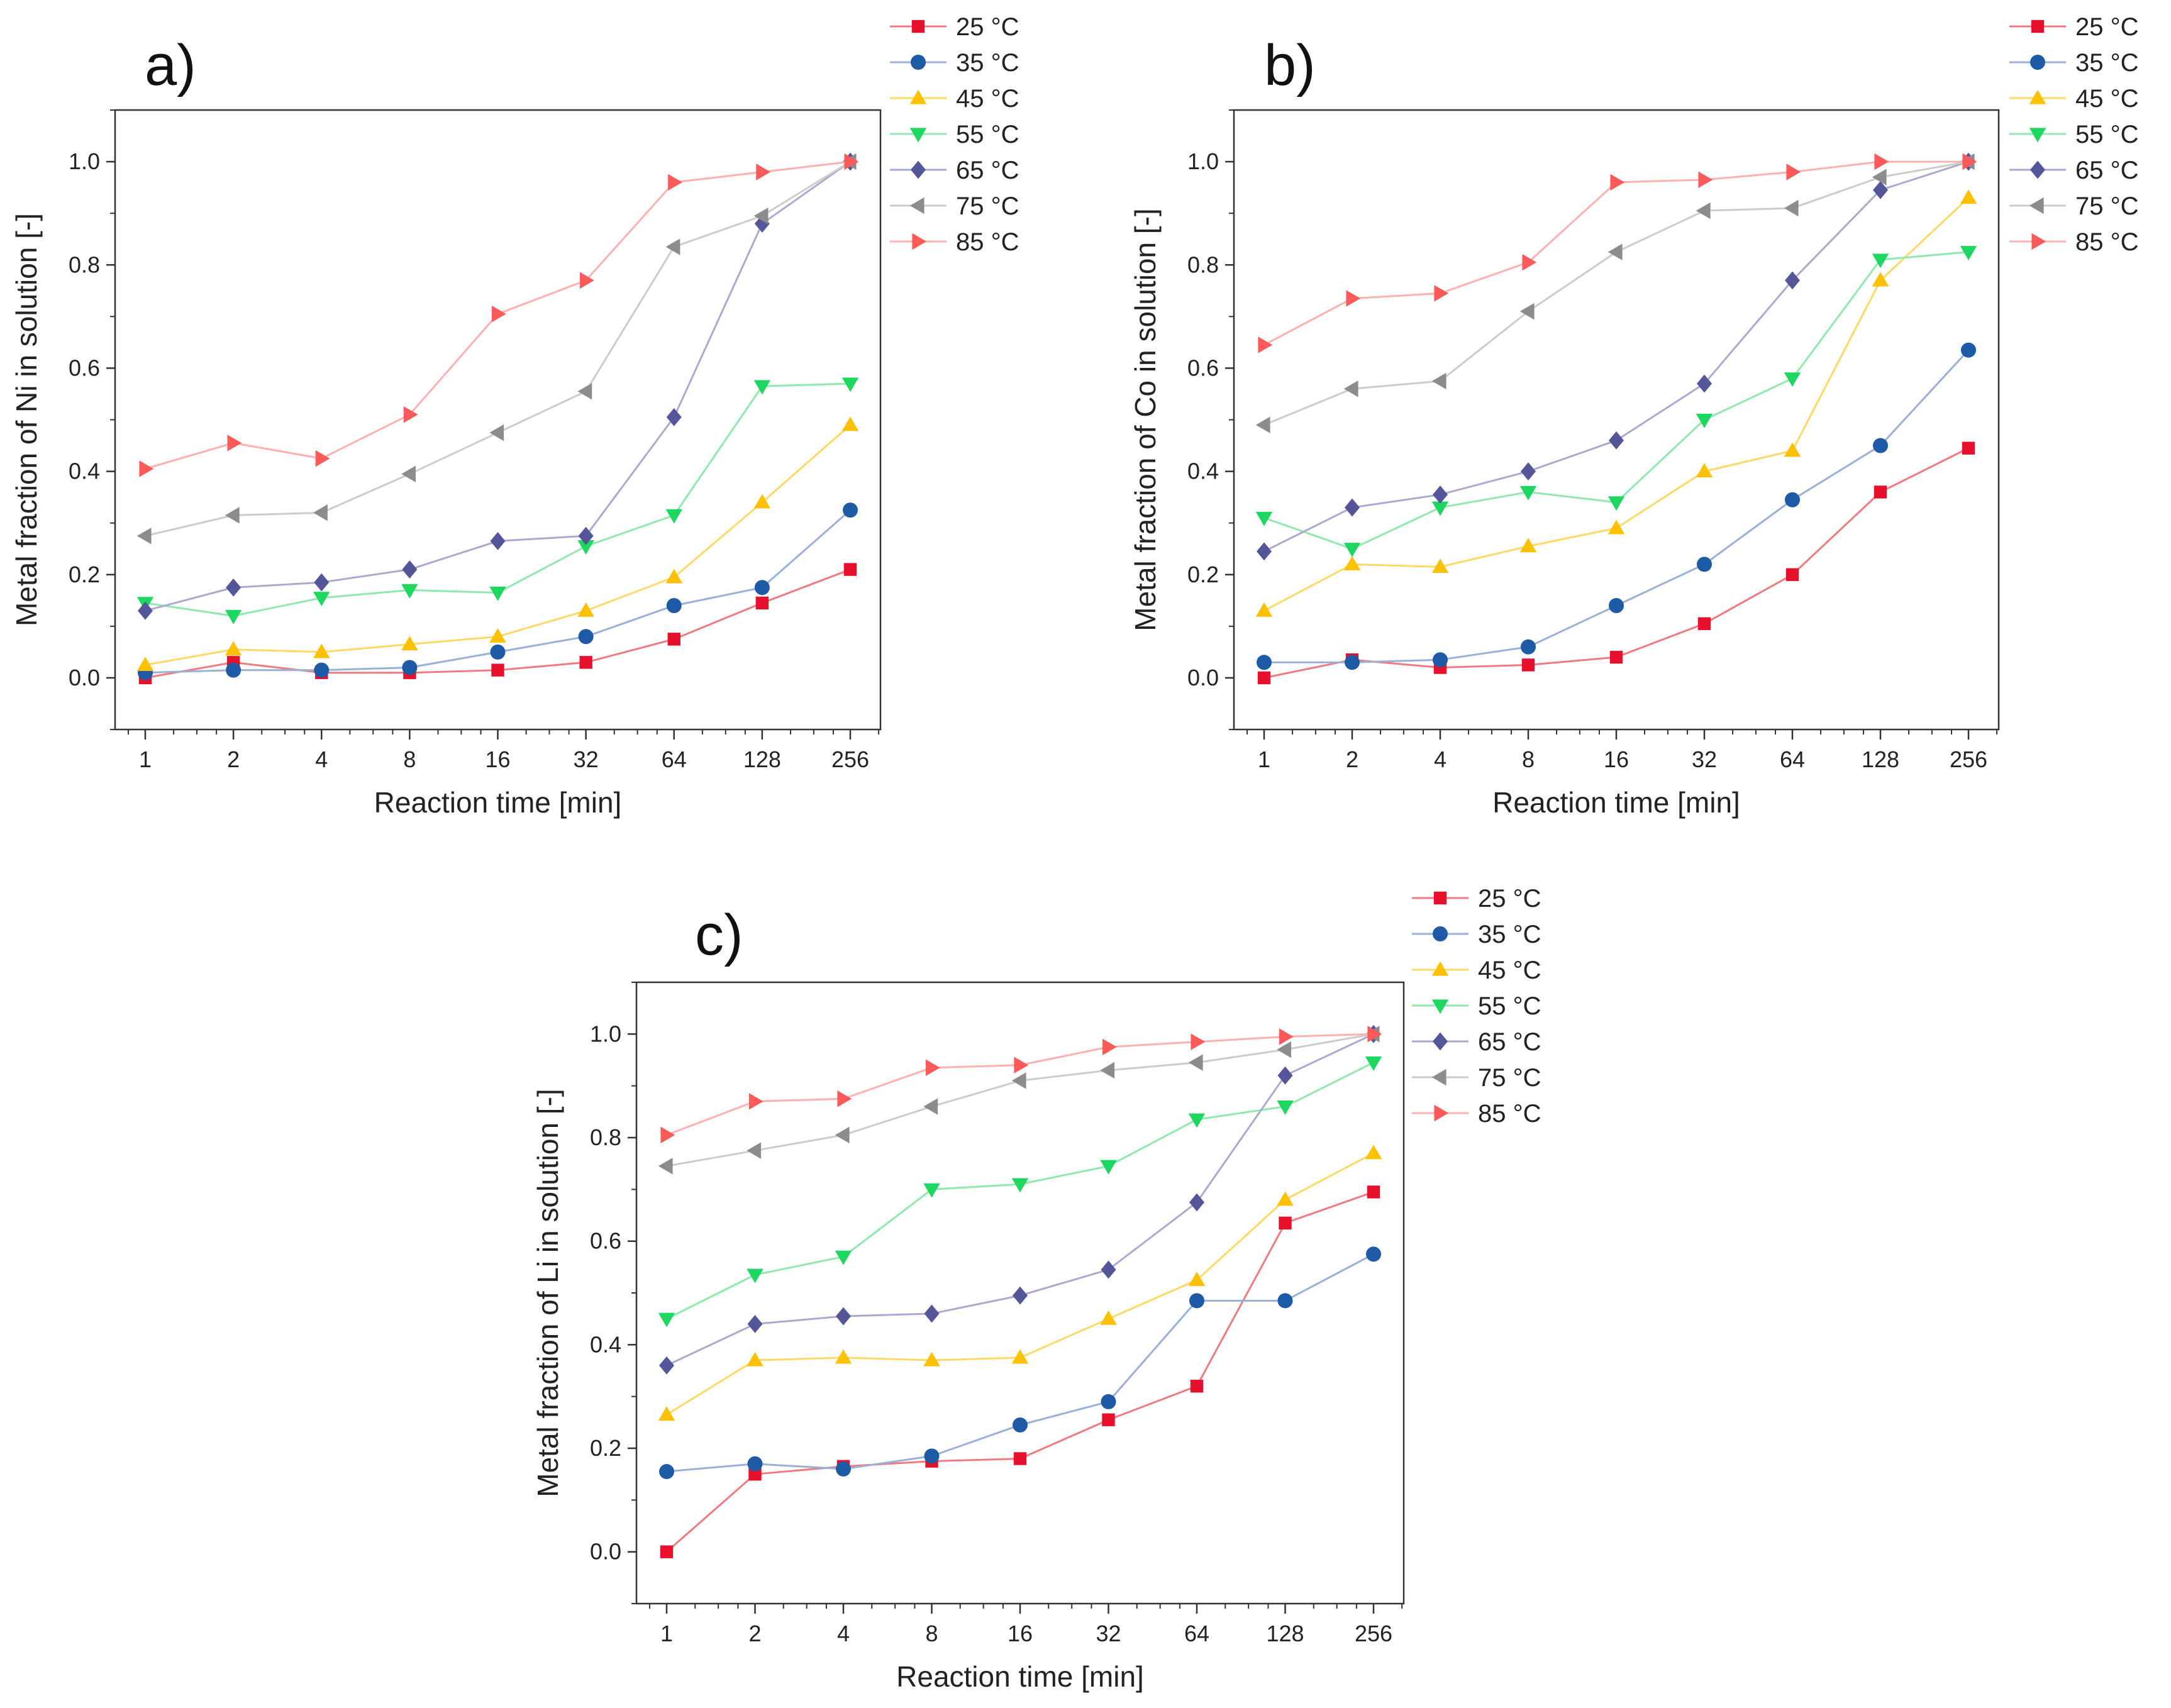  Describe the element at coordinates (605, 1033) in the screenshot. I see `y-tick-label: 1.0` at that location.